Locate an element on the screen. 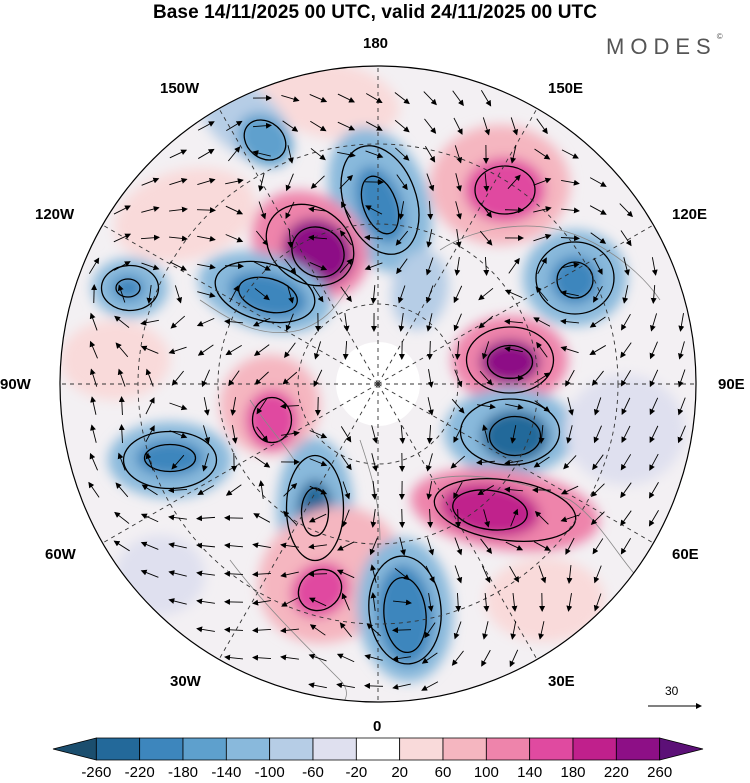 The width and height of the screenshot is (750, 783). lon-label-0: 0 is located at coordinates (377, 726).